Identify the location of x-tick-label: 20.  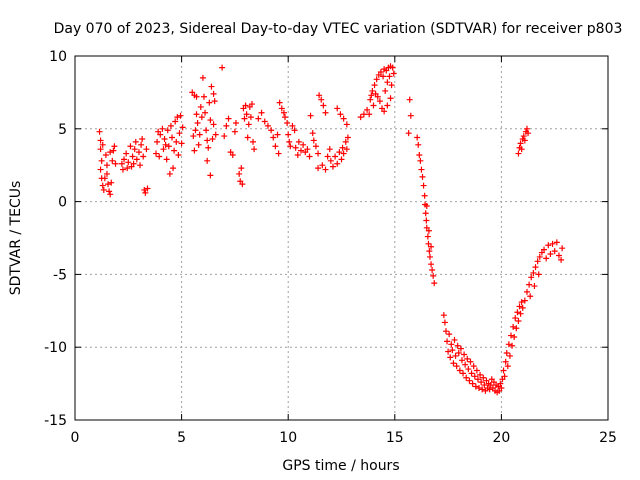
(501, 438).